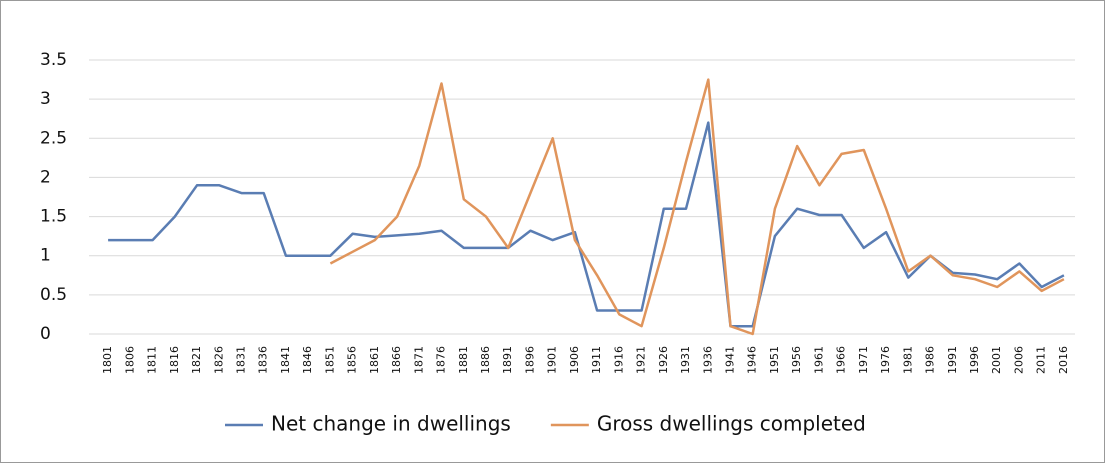 The height and width of the screenshot is (463, 1105). I want to click on x-tick-label: 1981, so click(907, 360).